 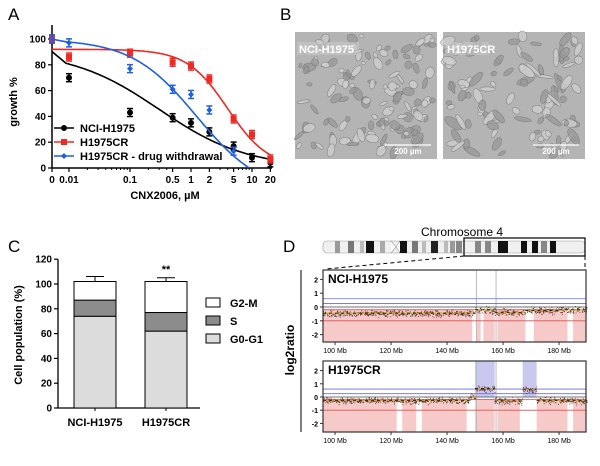 What do you see at coordinates (512, 94) in the screenshot?
I see `micrograph-h1975cr: H1975CR 200 µm` at bounding box center [512, 94].